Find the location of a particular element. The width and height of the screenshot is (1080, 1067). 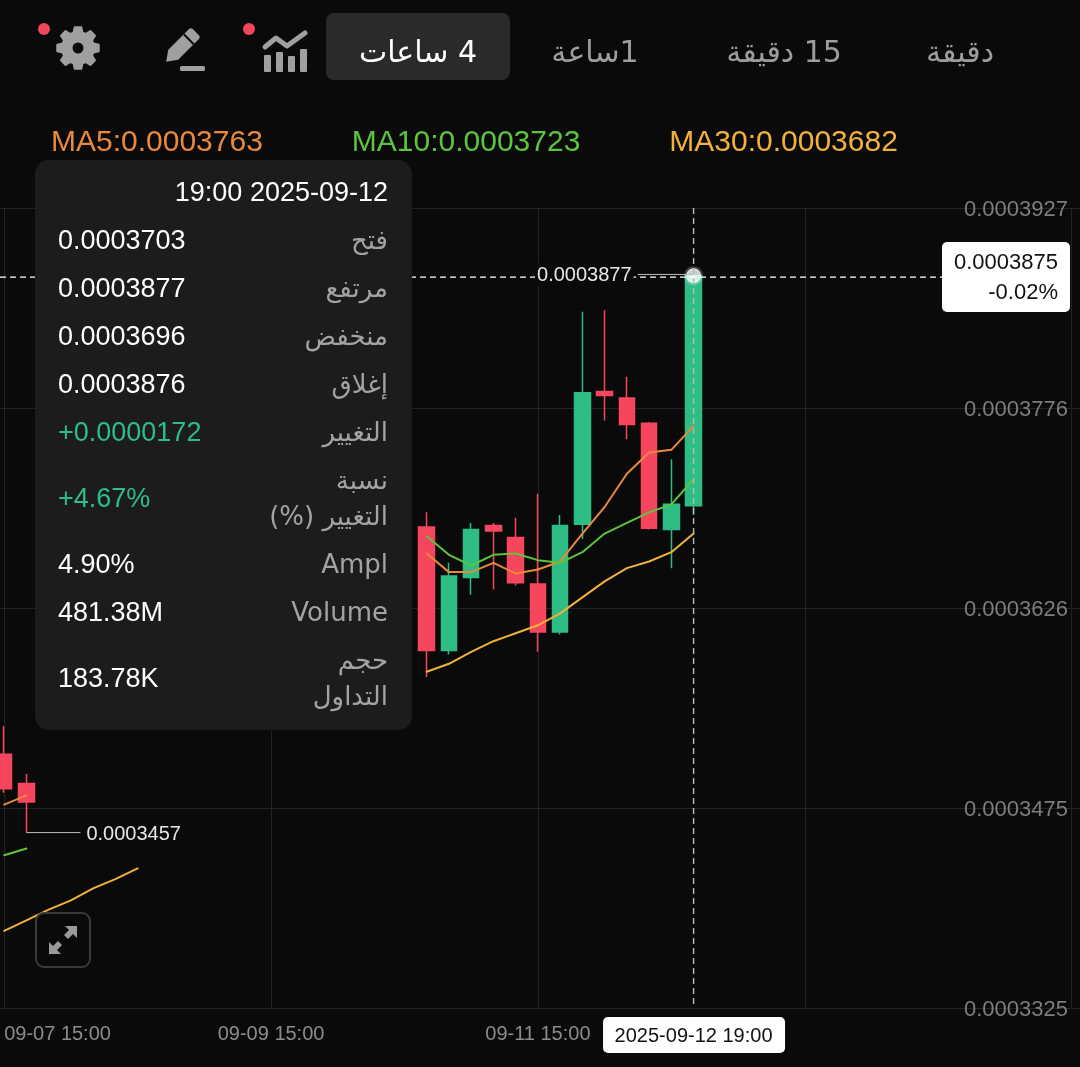

annotation: حجم التداول is located at coordinates (349, 679).